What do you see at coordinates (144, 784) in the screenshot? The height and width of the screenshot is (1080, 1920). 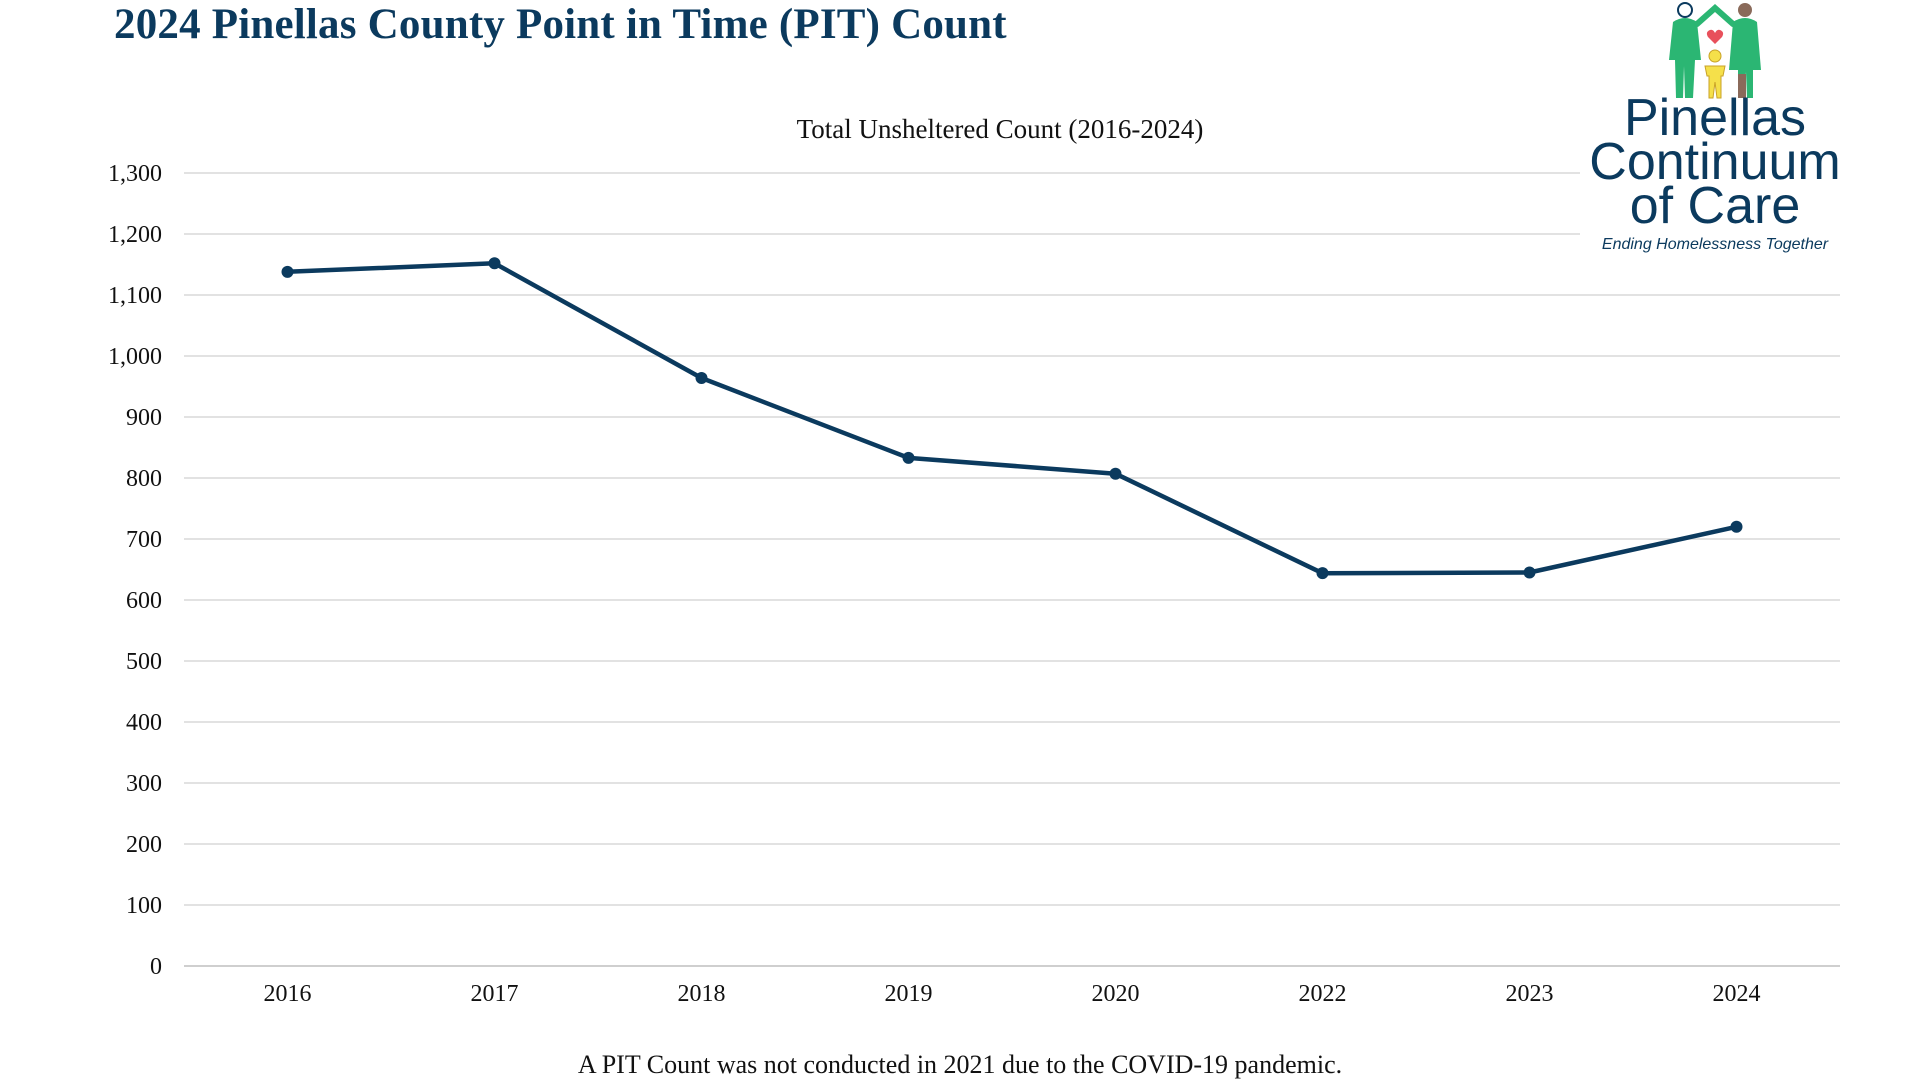 I see `y-tick-label: 300` at bounding box center [144, 784].